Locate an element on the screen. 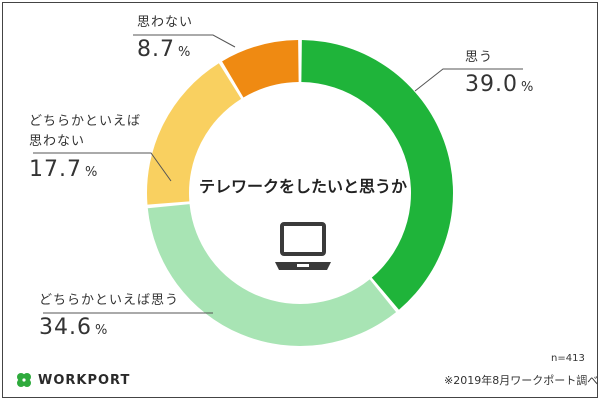 This screenshot has width=600, height=402. slice-somewhat-disagree is located at coordinates (194, 134).